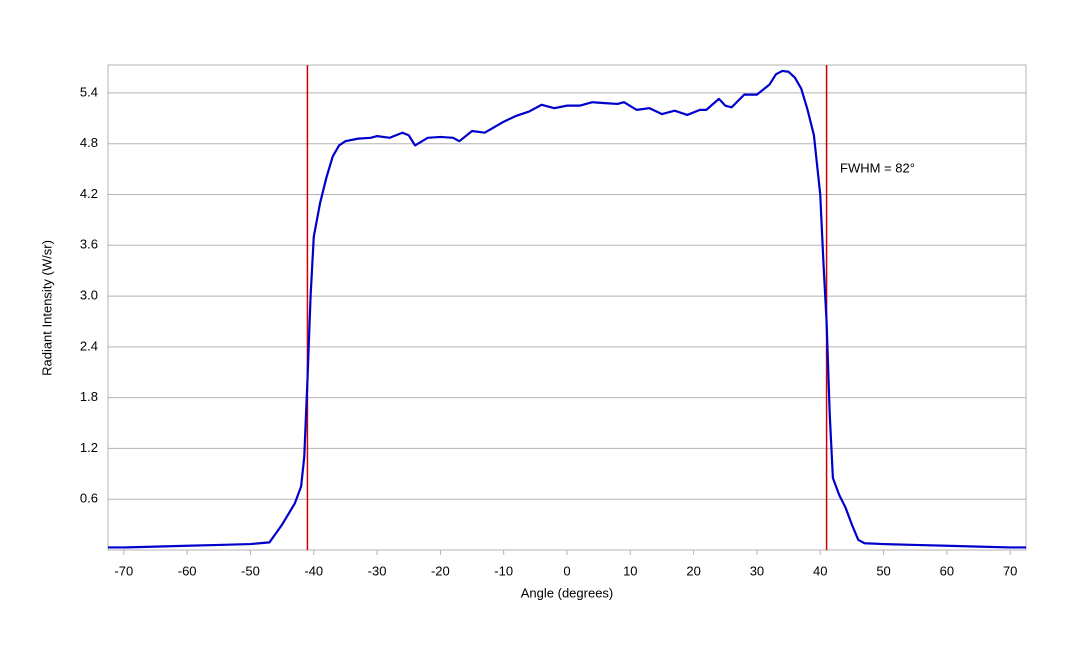 Image resolution: width=1080 pixels, height=648 pixels. I want to click on x-tick-label: 10, so click(630, 570).